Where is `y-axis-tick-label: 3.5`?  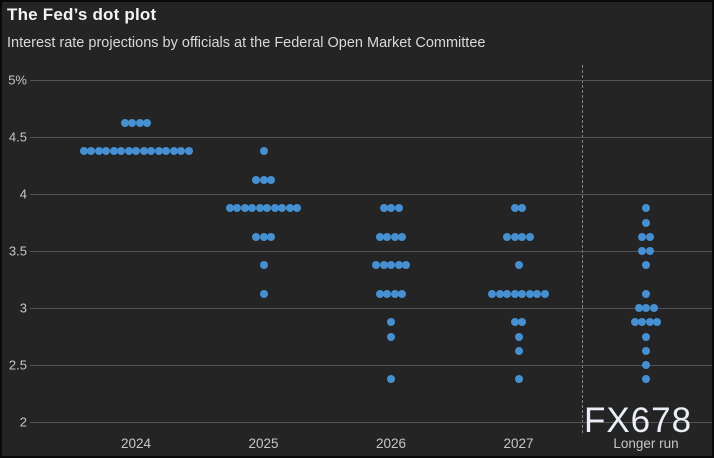 y-axis-tick-label: 3.5 is located at coordinates (17, 251).